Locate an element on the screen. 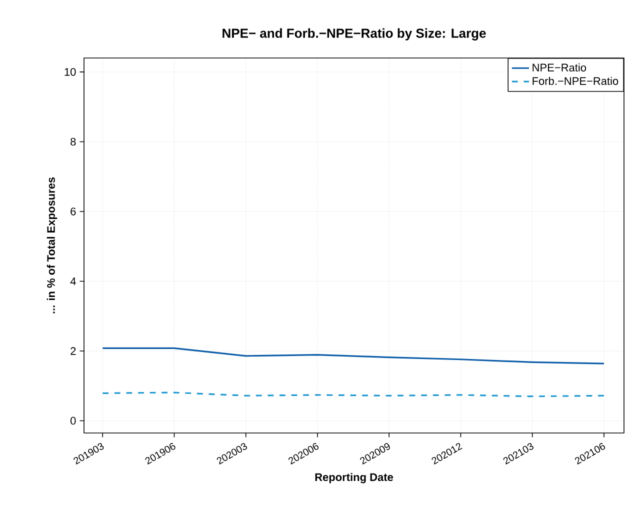  x-axis-title: Reporting Date is located at coordinates (354, 478).